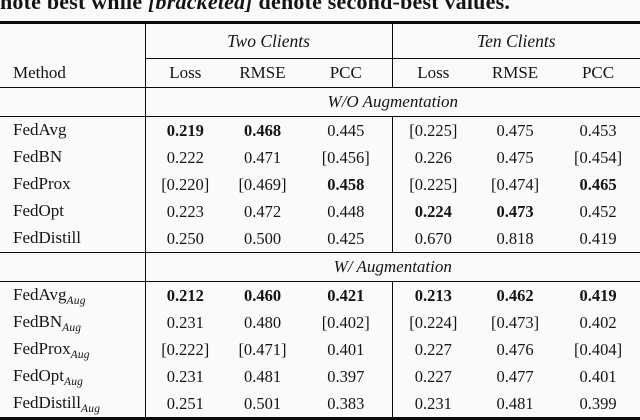 The image size is (640, 420). Describe the element at coordinates (262, 211) in the screenshot. I see `value-cell: 0.472` at that location.